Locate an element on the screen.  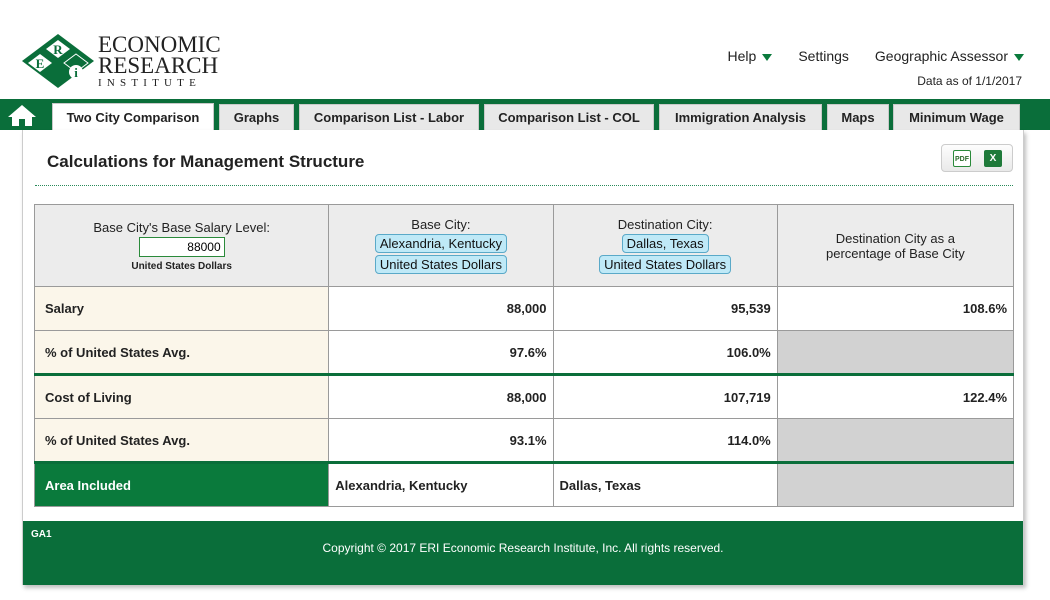
base-salary-input is located at coordinates (181, 246).